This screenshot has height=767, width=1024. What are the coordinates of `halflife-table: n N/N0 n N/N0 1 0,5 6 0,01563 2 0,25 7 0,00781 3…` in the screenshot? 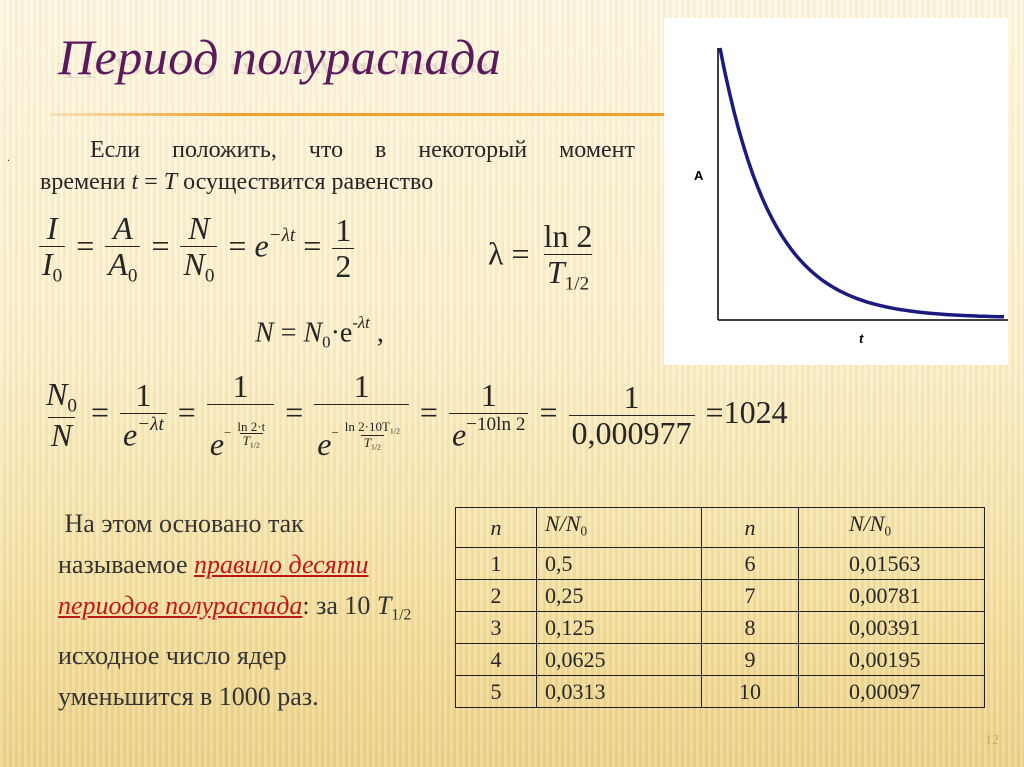 It's located at (720, 607).